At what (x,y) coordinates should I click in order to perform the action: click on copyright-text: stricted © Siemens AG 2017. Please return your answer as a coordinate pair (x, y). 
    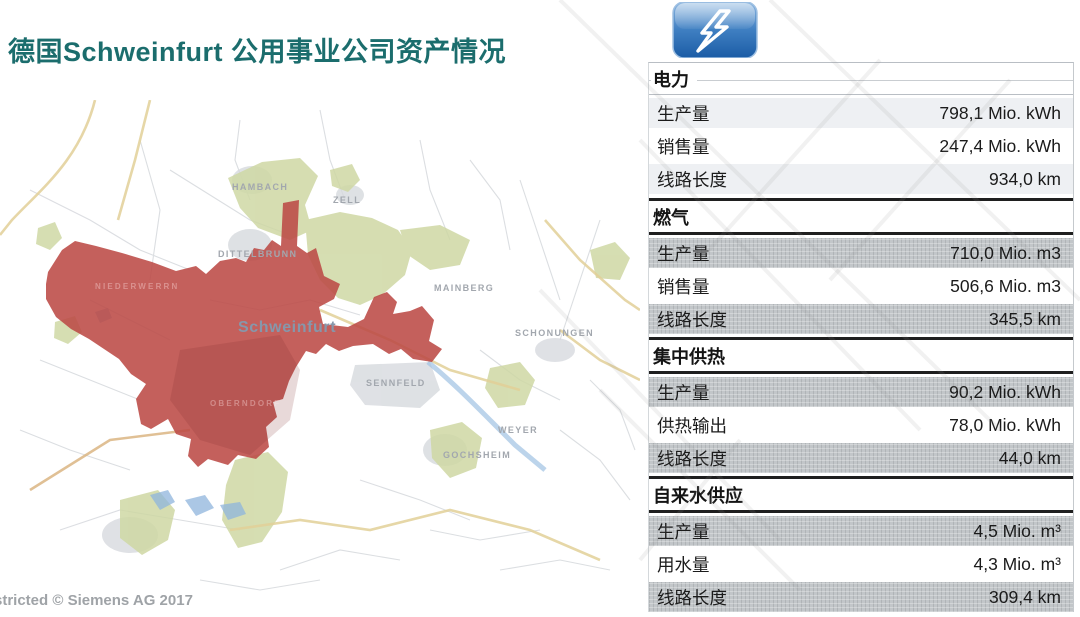
    Looking at the image, I should click on (96, 600).